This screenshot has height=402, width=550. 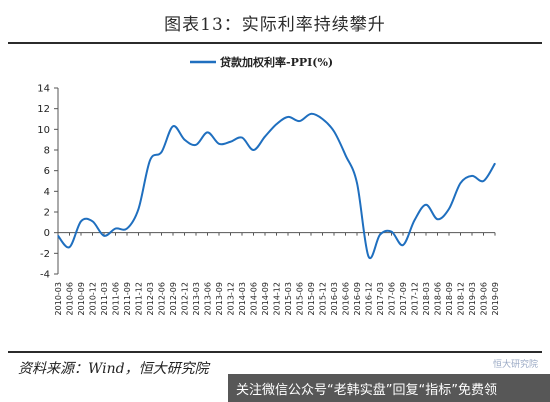 I want to click on x-tick-label: 2014-09, so click(x=265, y=298).